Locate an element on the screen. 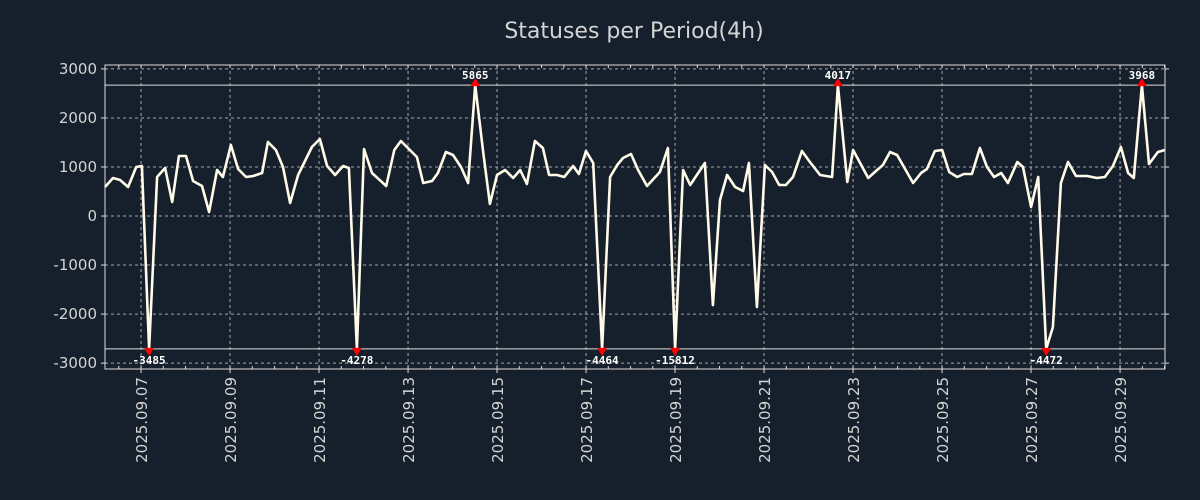 The width and height of the screenshot is (1200, 500). x-tick-label: 2025.09.11 is located at coordinates (320, 420).